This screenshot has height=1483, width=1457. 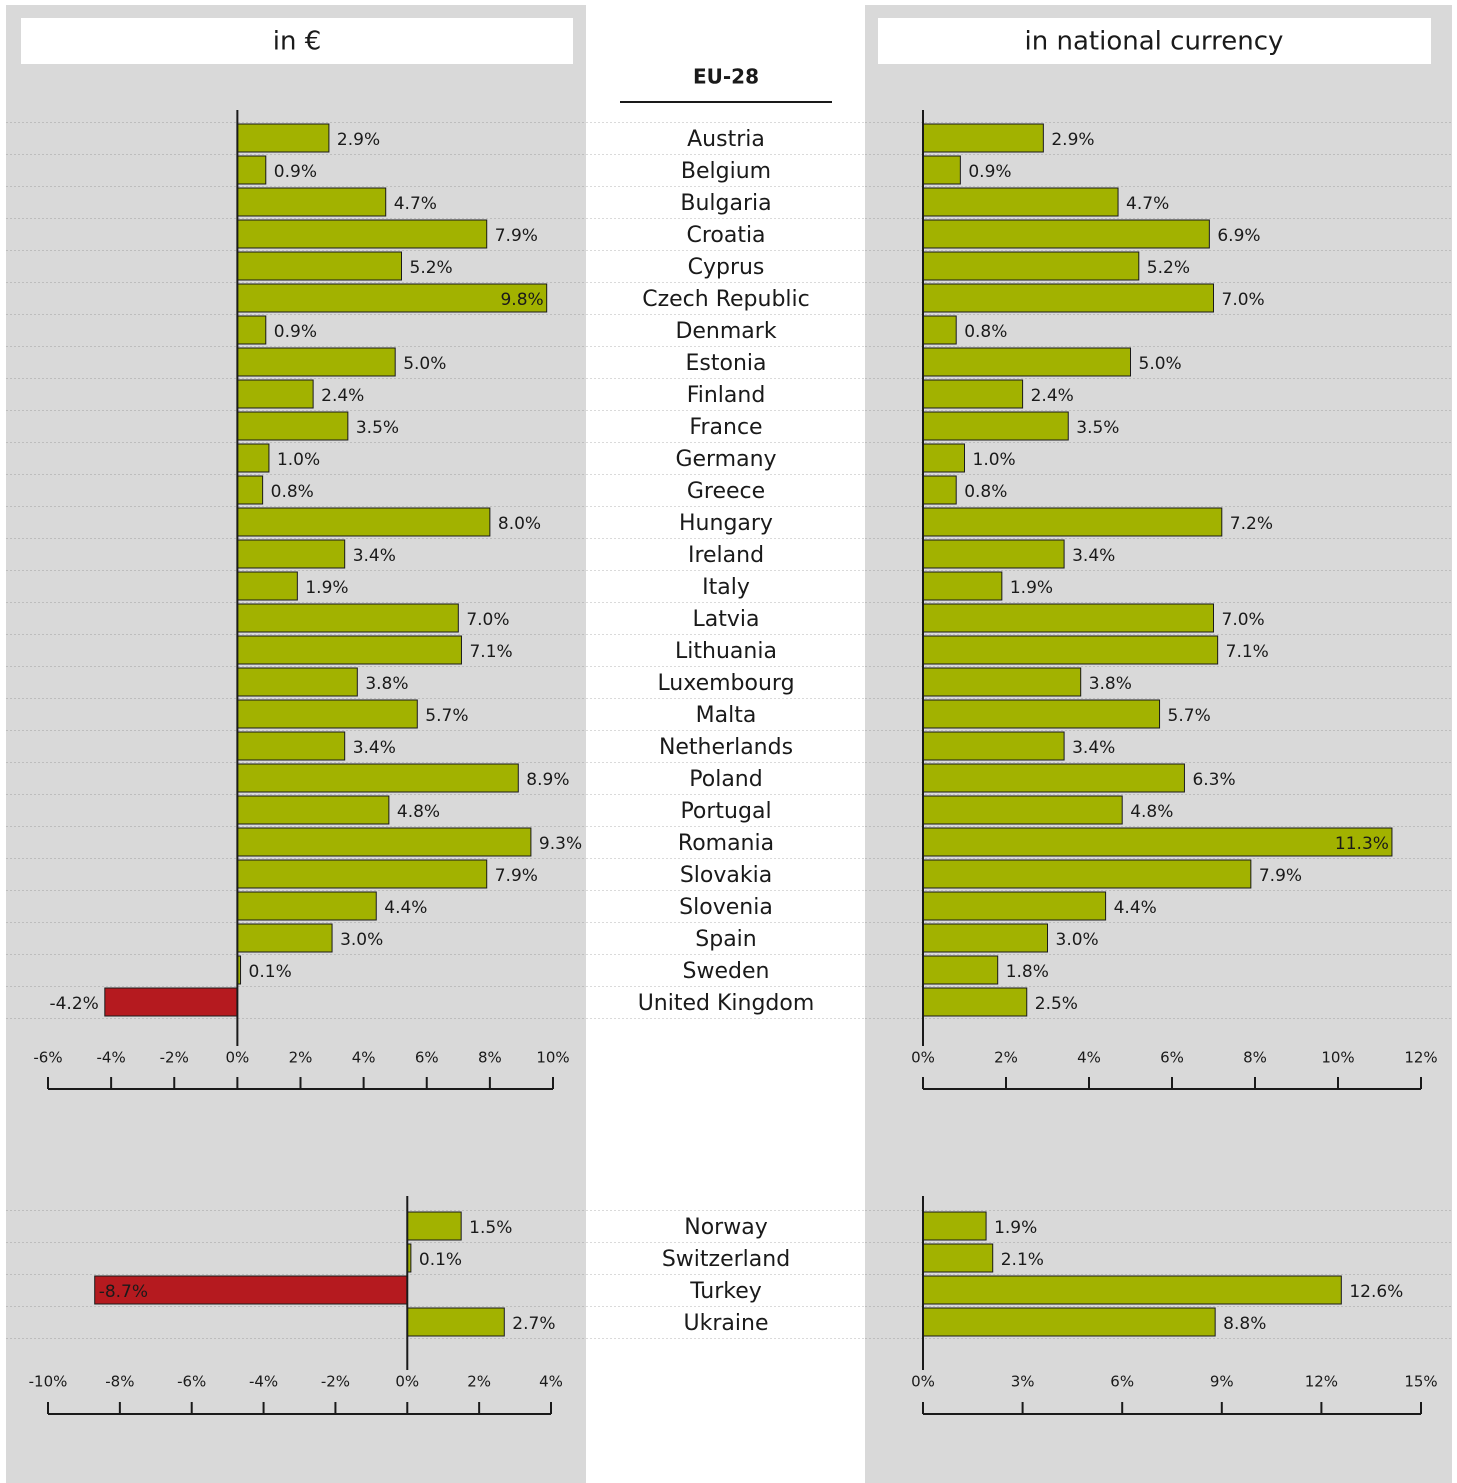 I want to click on value-label: 2.4%, so click(x=1052, y=396).